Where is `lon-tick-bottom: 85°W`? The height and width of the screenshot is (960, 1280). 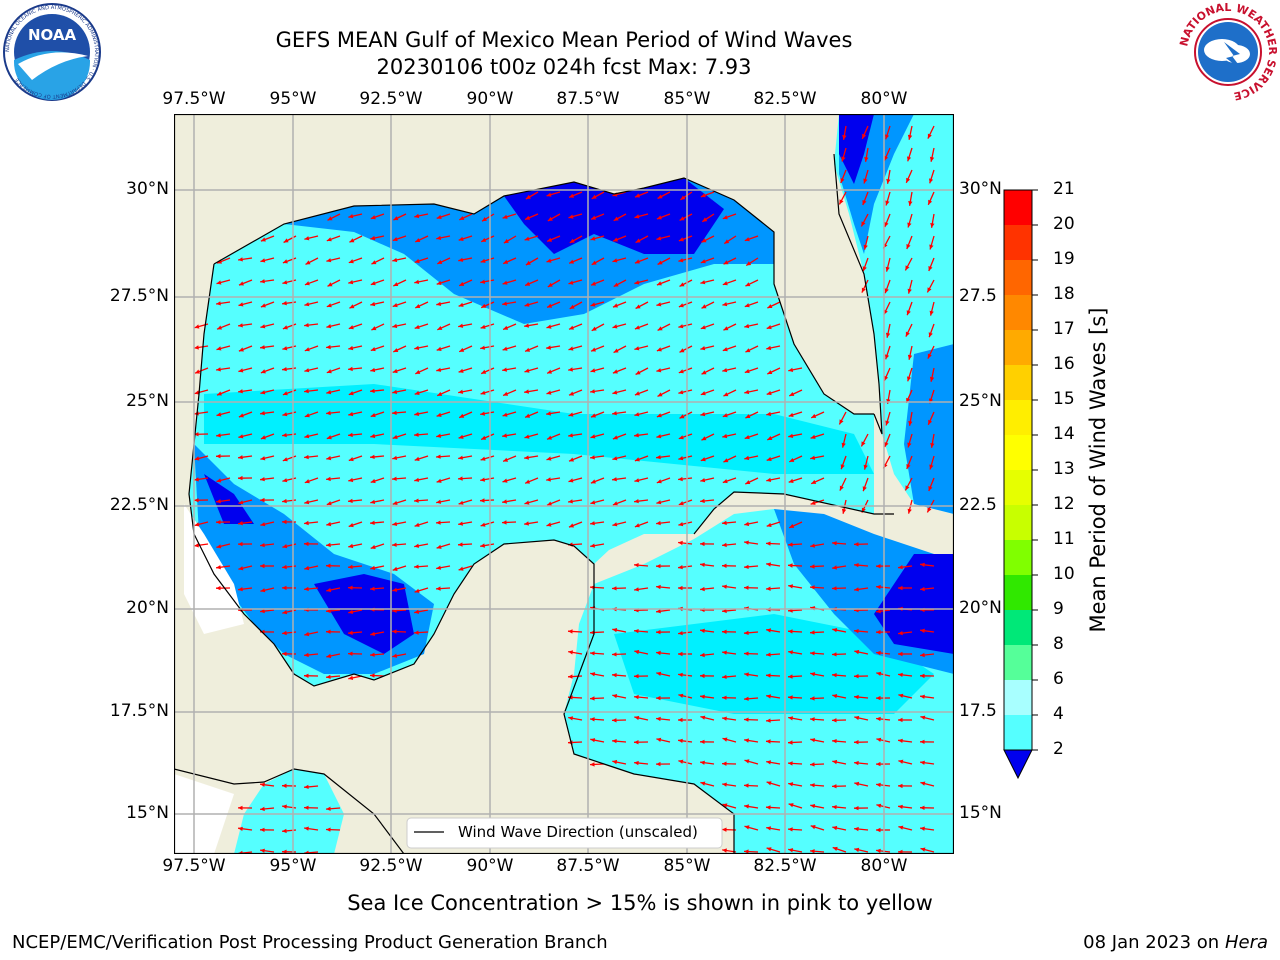 lon-tick-bottom: 85°W is located at coordinates (687, 866).